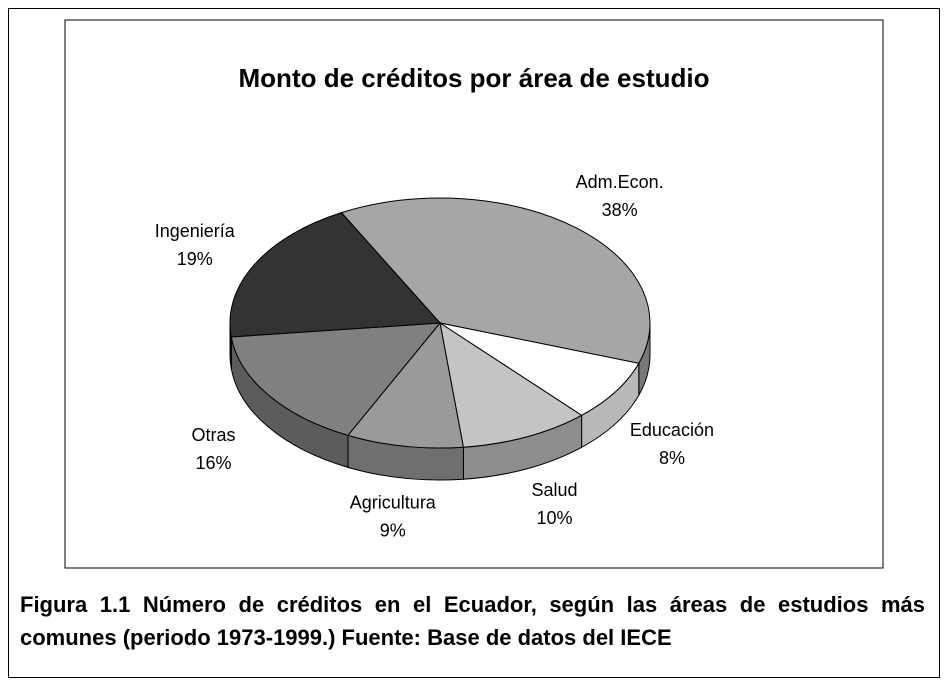 The image size is (950, 688). I want to click on category-label: Adm.Econ., so click(620, 182).